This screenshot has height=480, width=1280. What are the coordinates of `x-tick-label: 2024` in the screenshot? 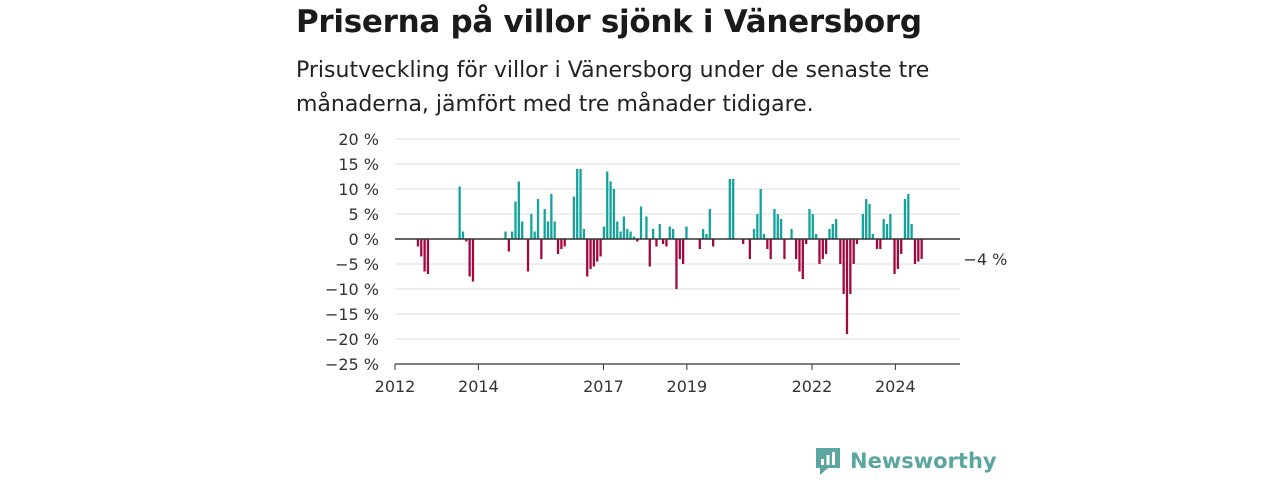 It's located at (895, 386).